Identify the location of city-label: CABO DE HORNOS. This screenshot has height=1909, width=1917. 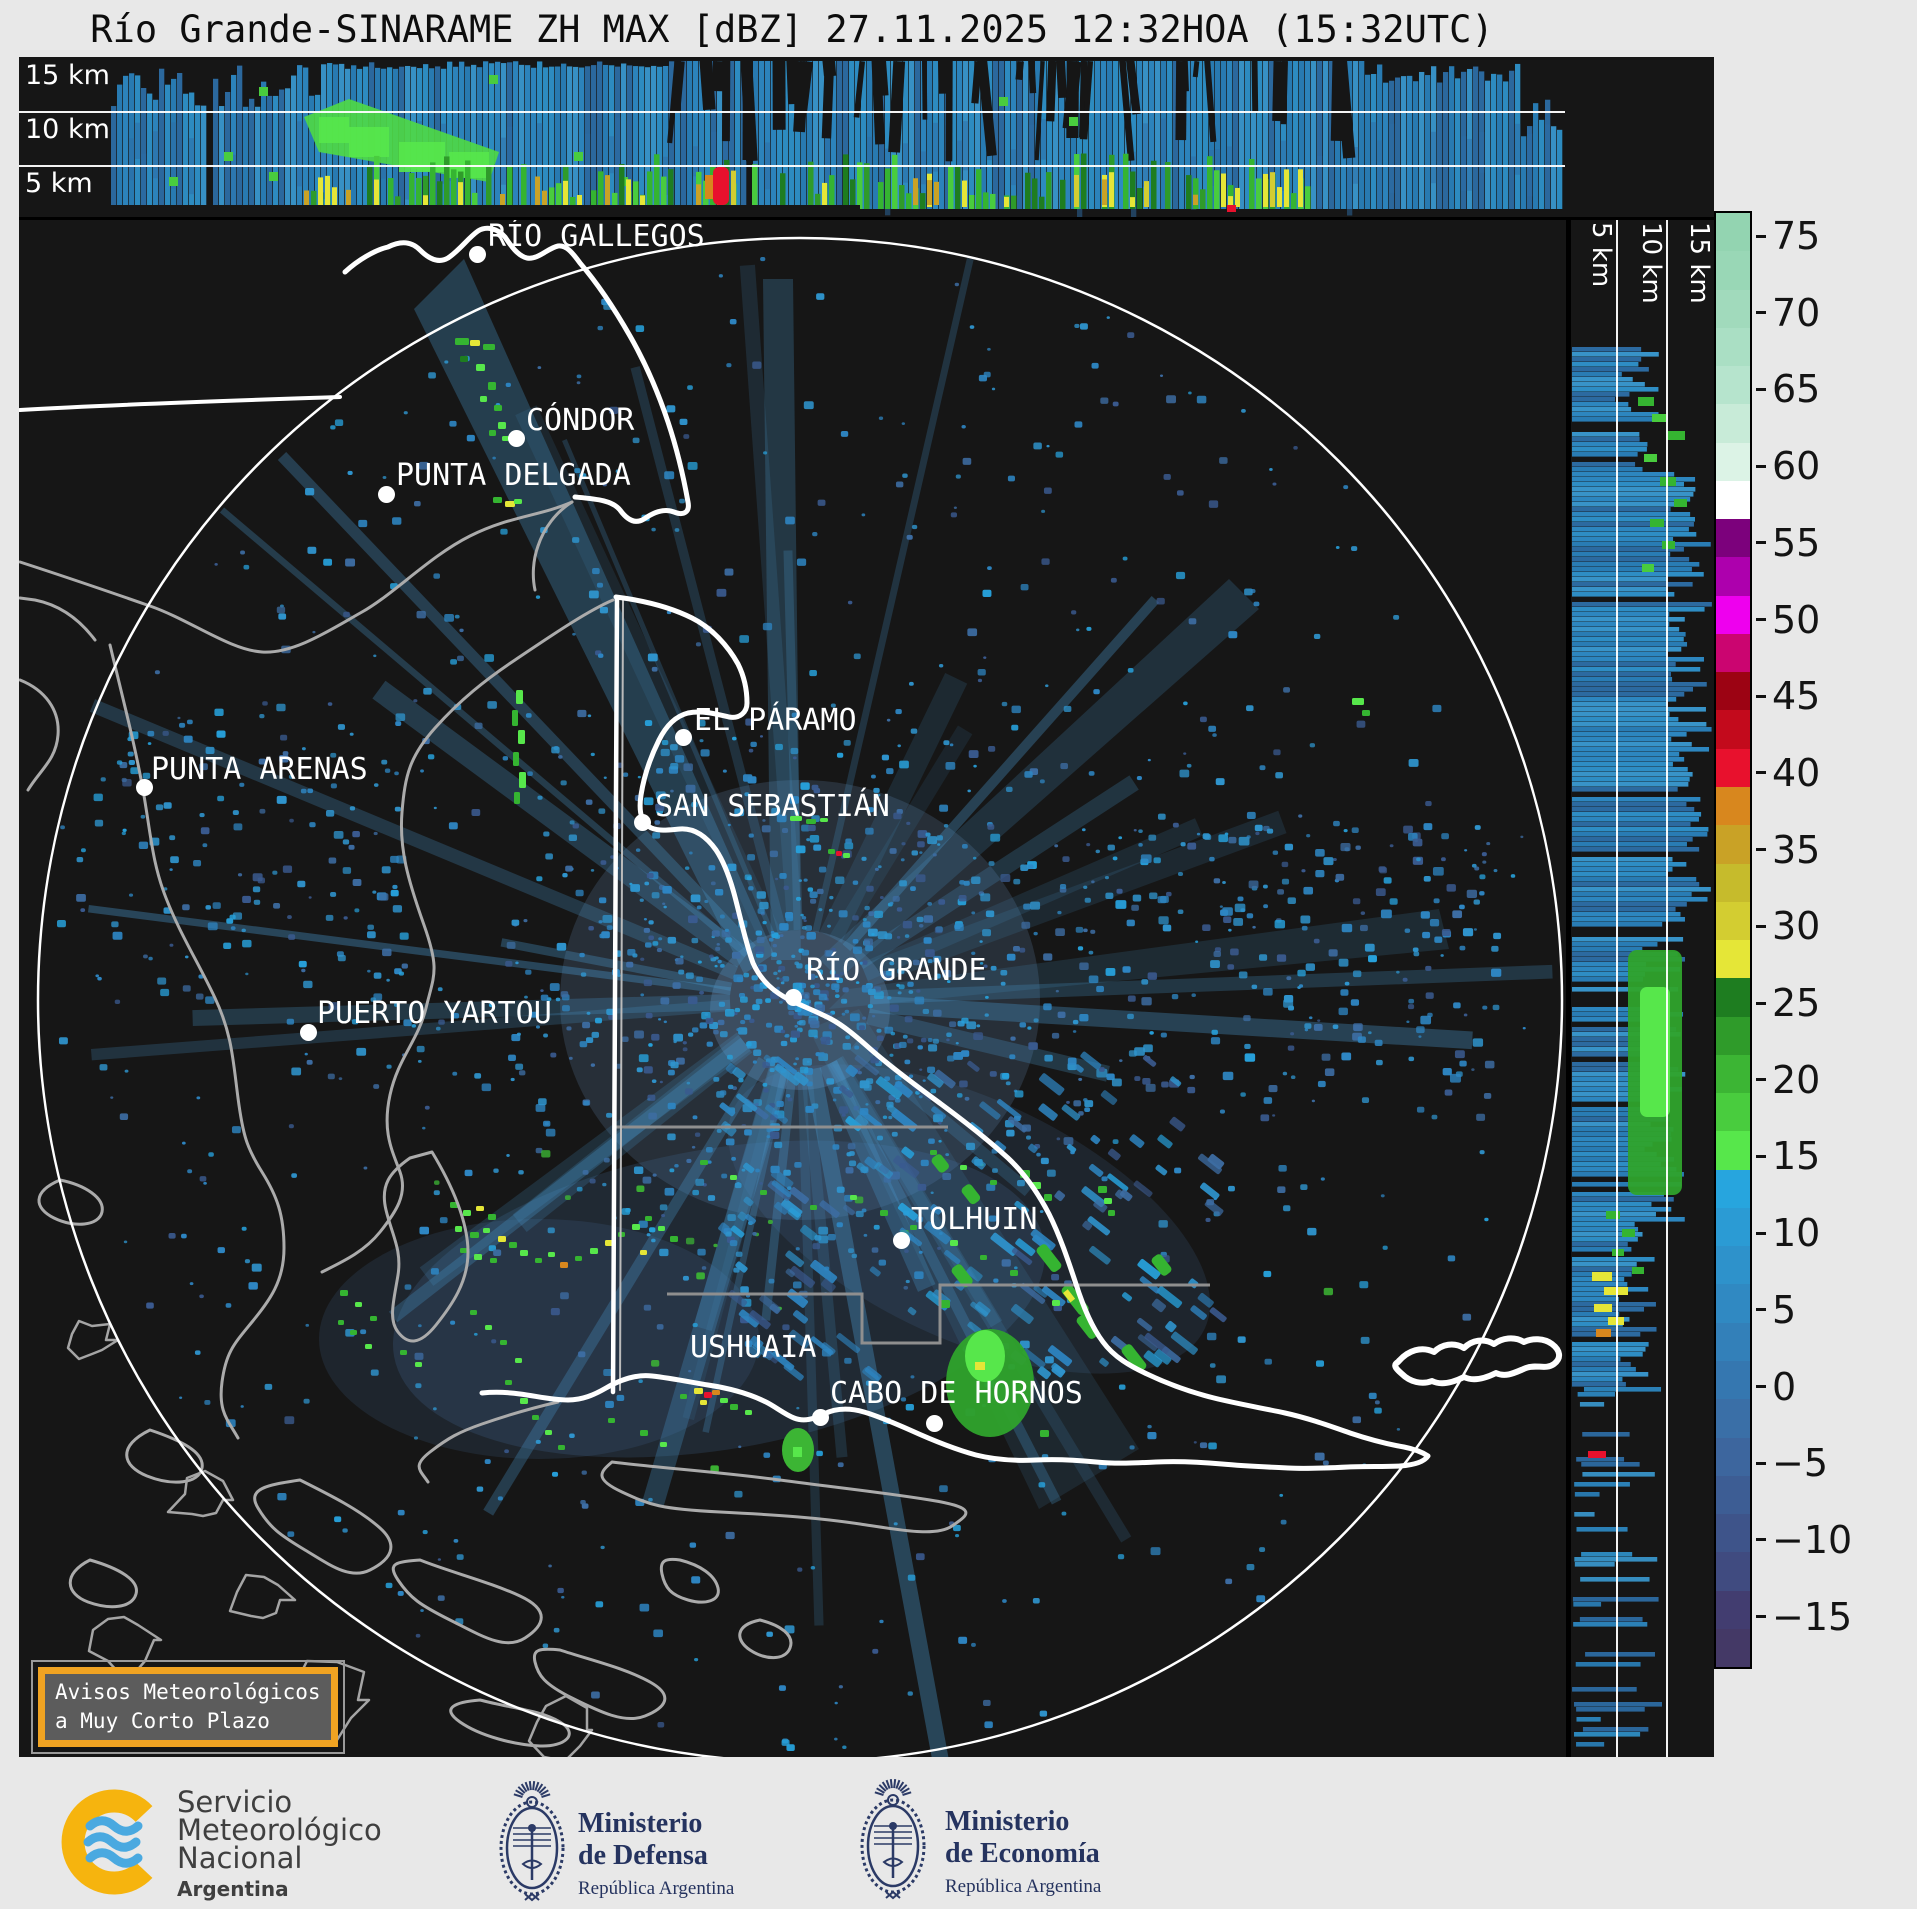
(956, 1393).